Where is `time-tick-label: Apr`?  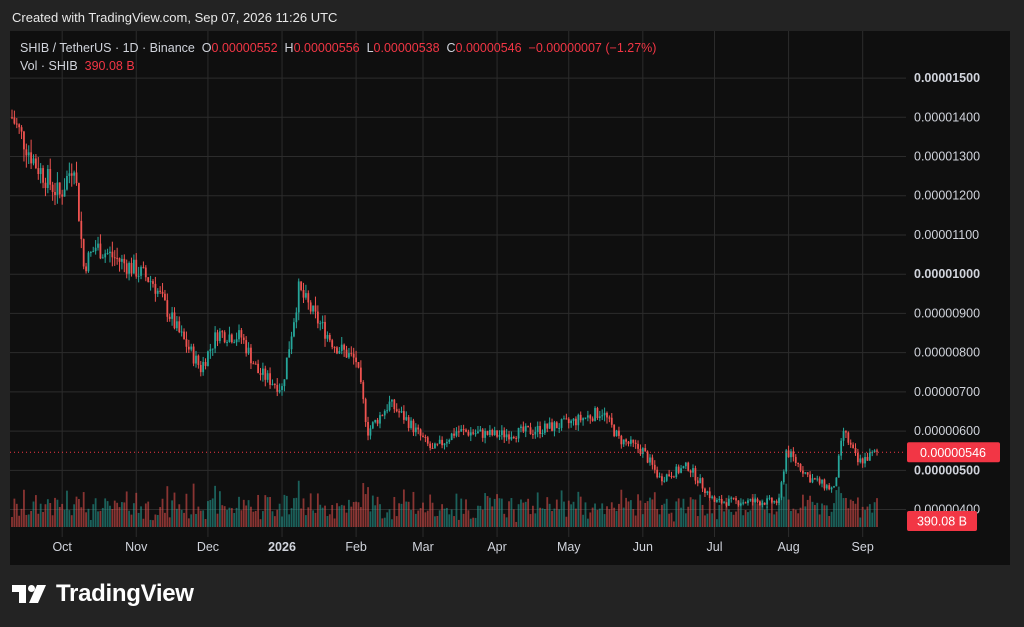
time-tick-label: Apr is located at coordinates (496, 547).